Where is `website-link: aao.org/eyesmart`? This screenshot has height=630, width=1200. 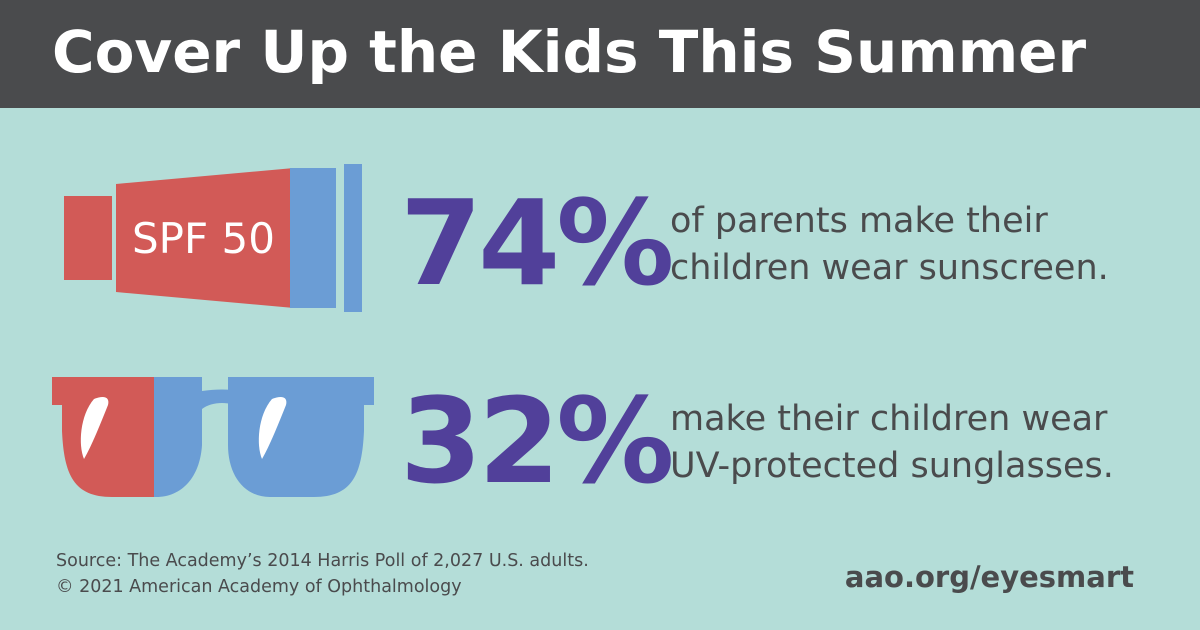
website-link: aao.org/eyesmart is located at coordinates (989, 577).